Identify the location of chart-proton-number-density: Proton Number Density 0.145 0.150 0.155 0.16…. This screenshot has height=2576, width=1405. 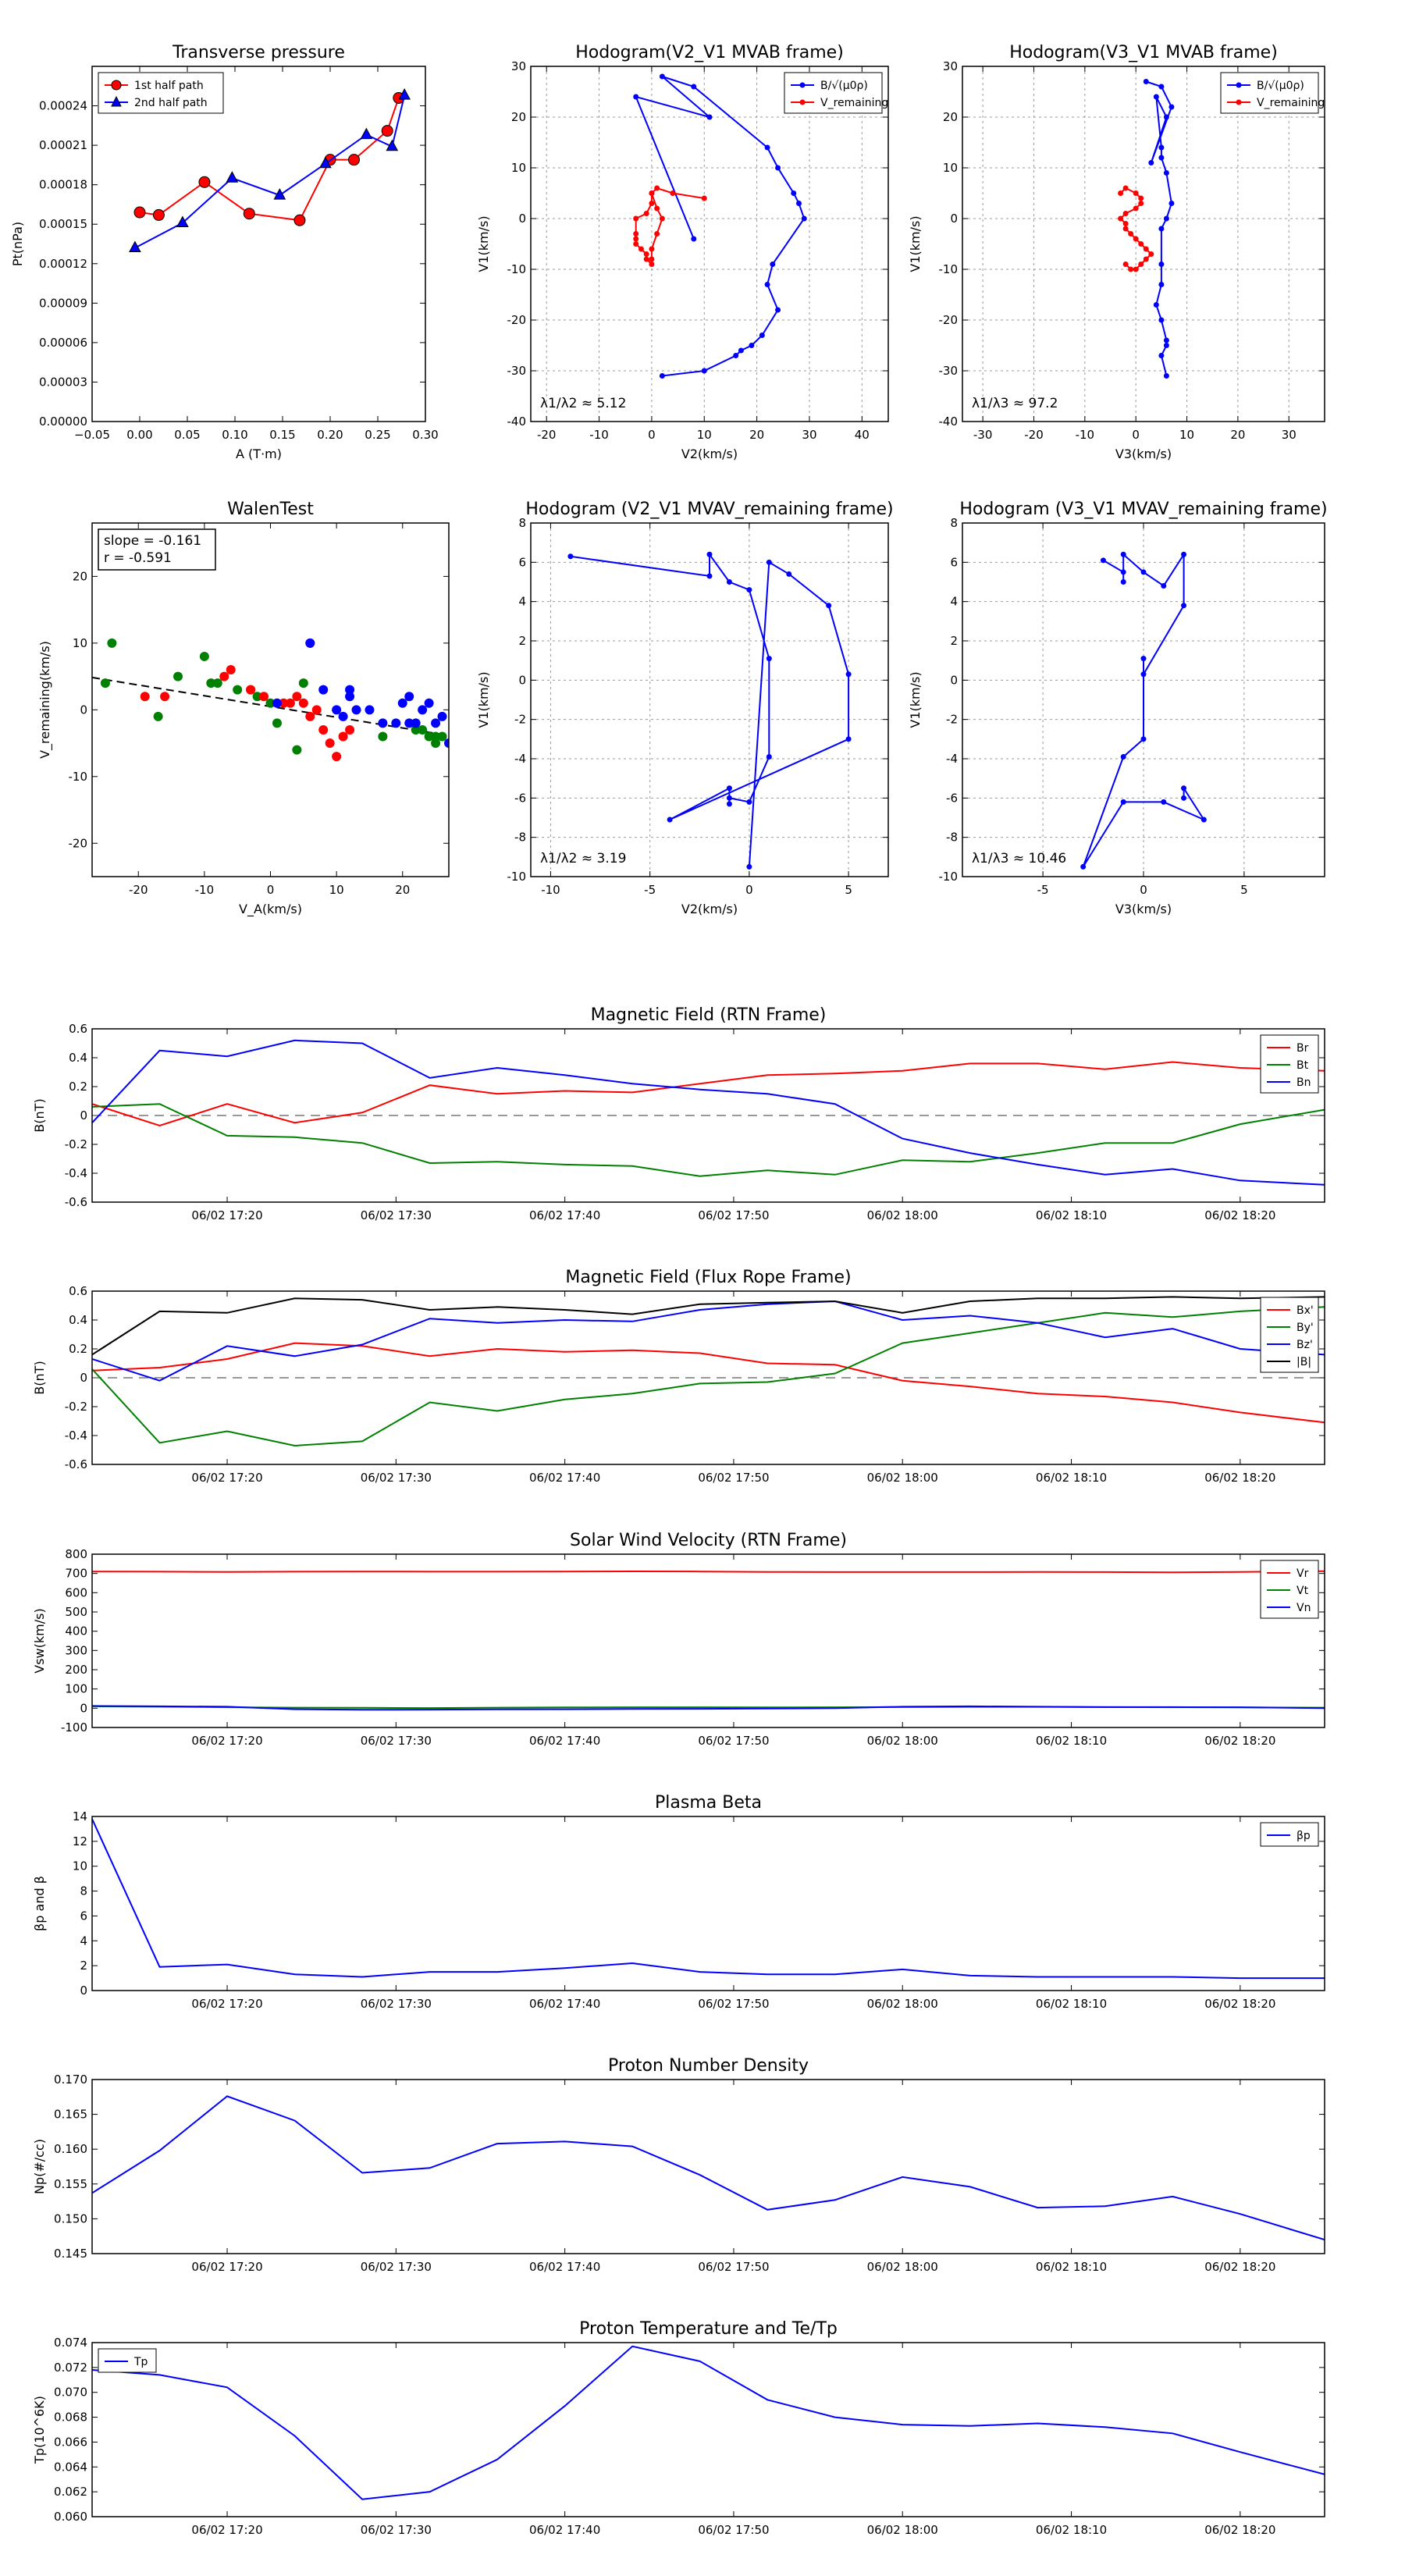
(679, 2165).